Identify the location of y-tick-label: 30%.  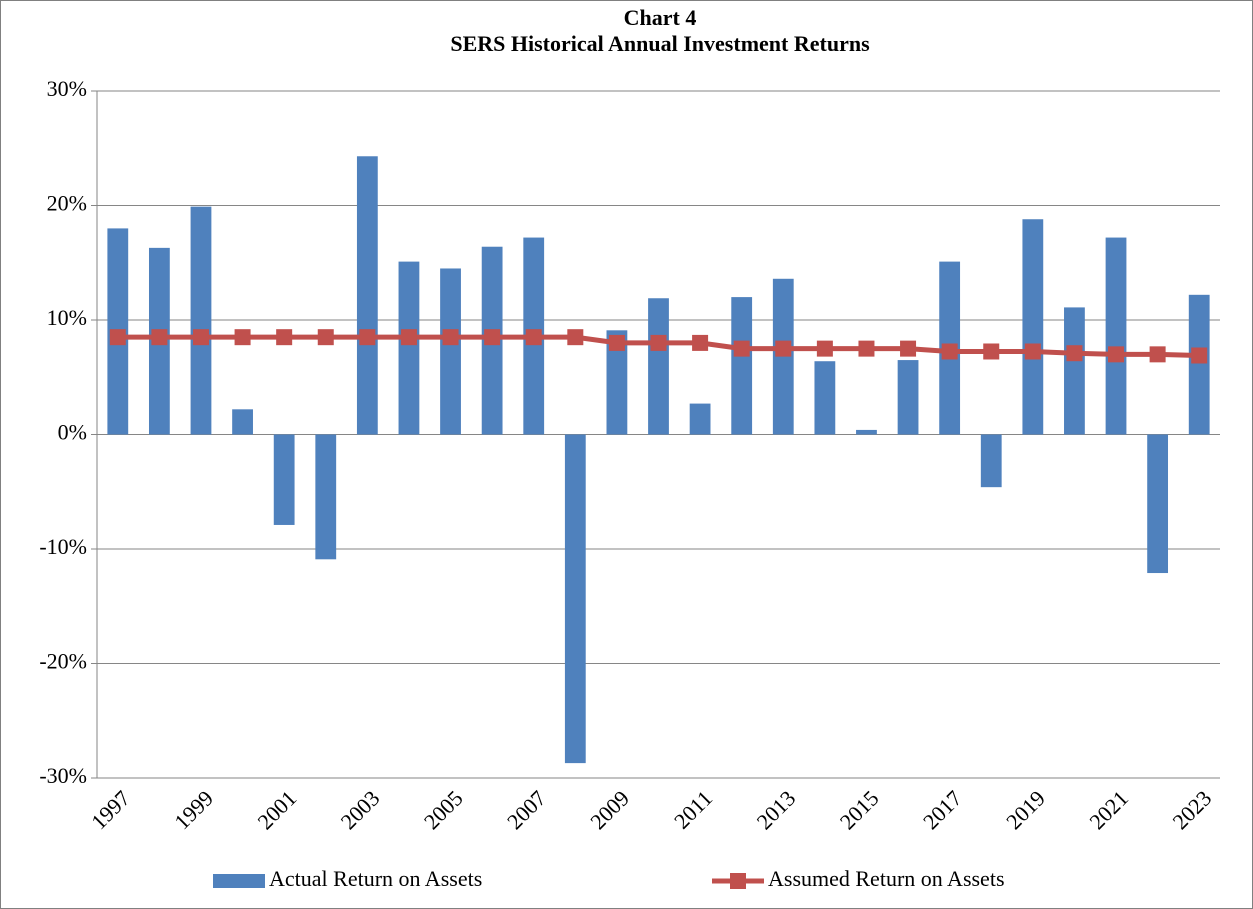
(67, 88).